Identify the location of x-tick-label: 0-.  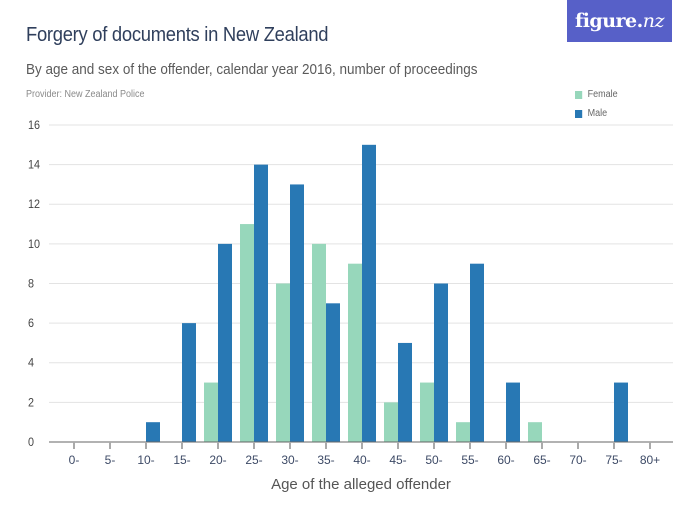
(74, 460).